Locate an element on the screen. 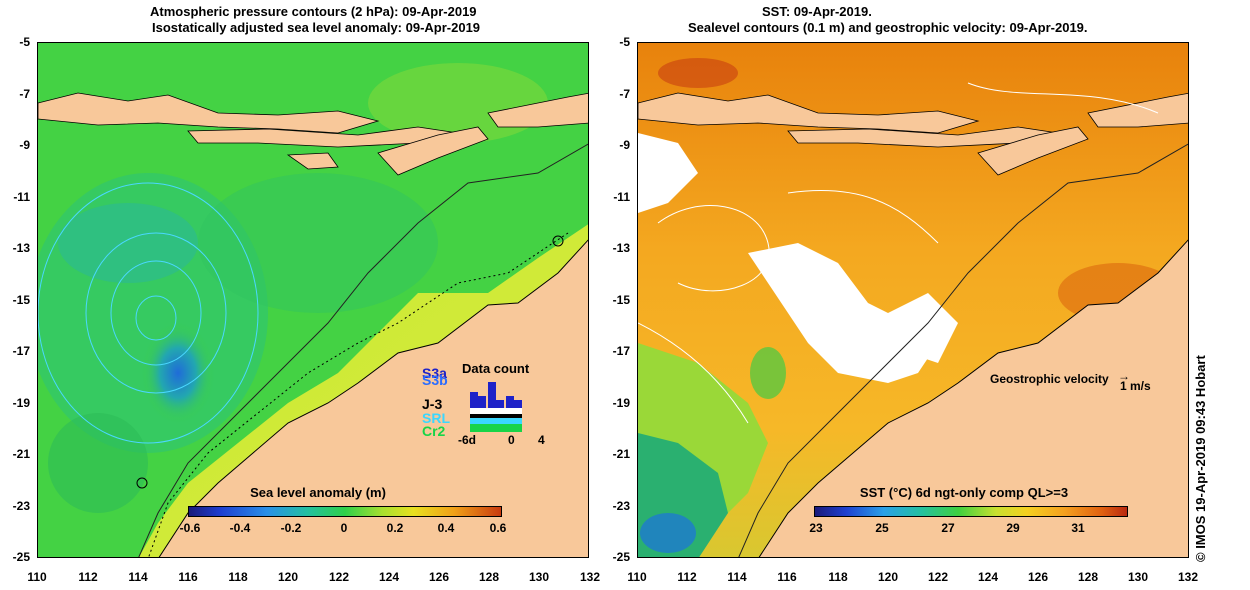  y-tick-left: -19 is located at coordinates (21, 403).